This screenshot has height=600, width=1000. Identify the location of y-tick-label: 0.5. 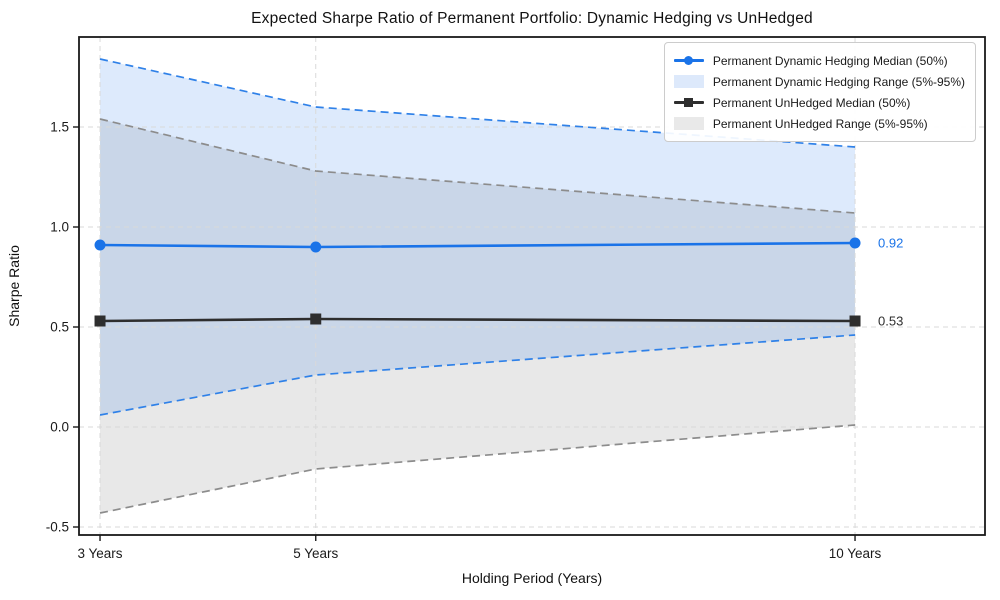
(59, 327).